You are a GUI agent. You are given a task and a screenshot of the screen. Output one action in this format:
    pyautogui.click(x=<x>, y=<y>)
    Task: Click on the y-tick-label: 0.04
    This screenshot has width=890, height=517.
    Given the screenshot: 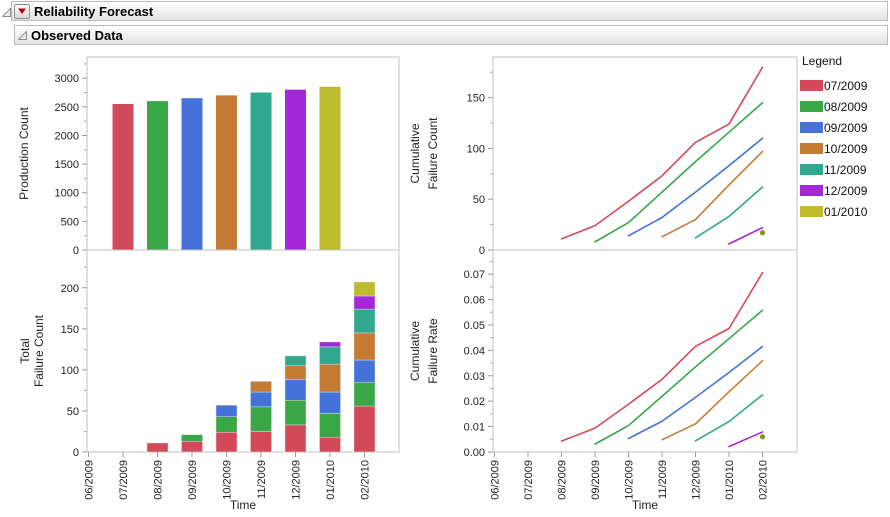 What is the action you would take?
    pyautogui.click(x=474, y=351)
    